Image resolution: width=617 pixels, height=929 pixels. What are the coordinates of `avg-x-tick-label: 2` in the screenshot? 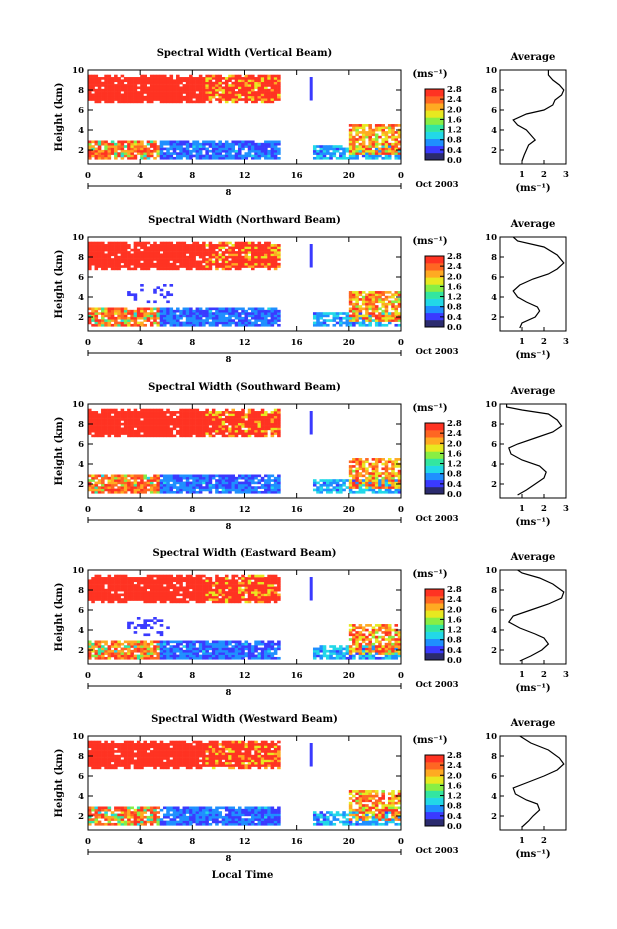 It's located at (544, 175).